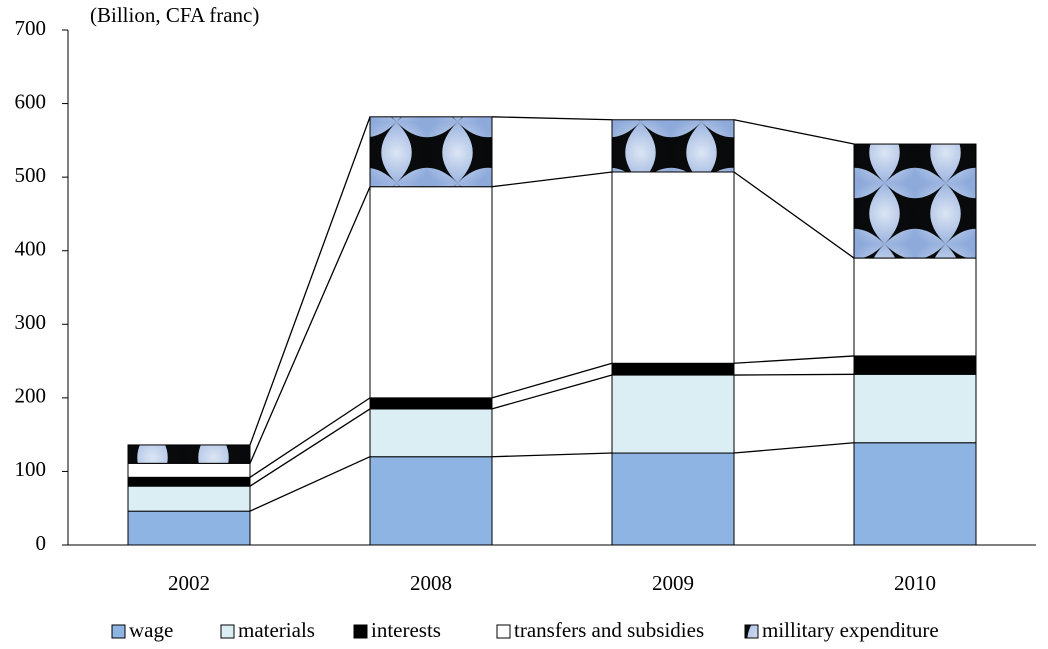 This screenshot has width=1048, height=649. Describe the element at coordinates (31, 28) in the screenshot. I see `y-tick-label: 700` at that location.